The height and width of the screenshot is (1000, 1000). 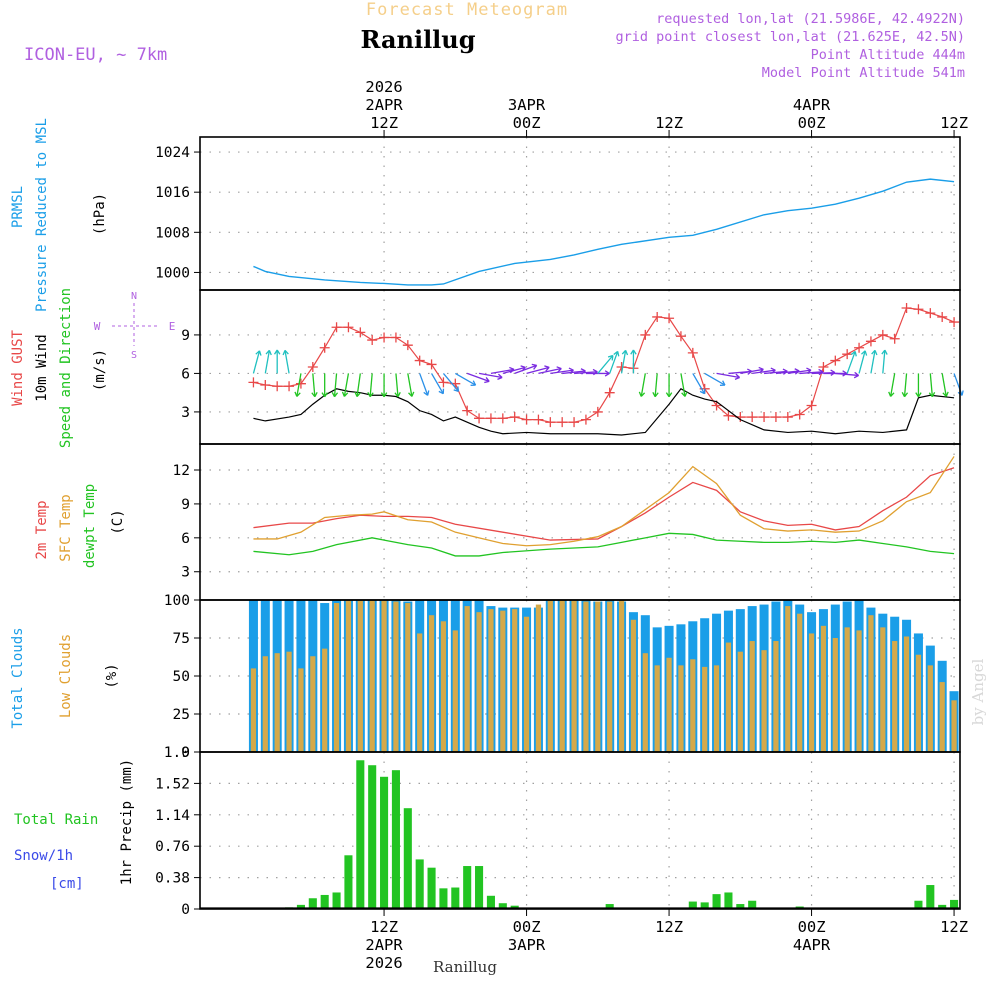 I want to click on temp-line, so click(x=604, y=501).